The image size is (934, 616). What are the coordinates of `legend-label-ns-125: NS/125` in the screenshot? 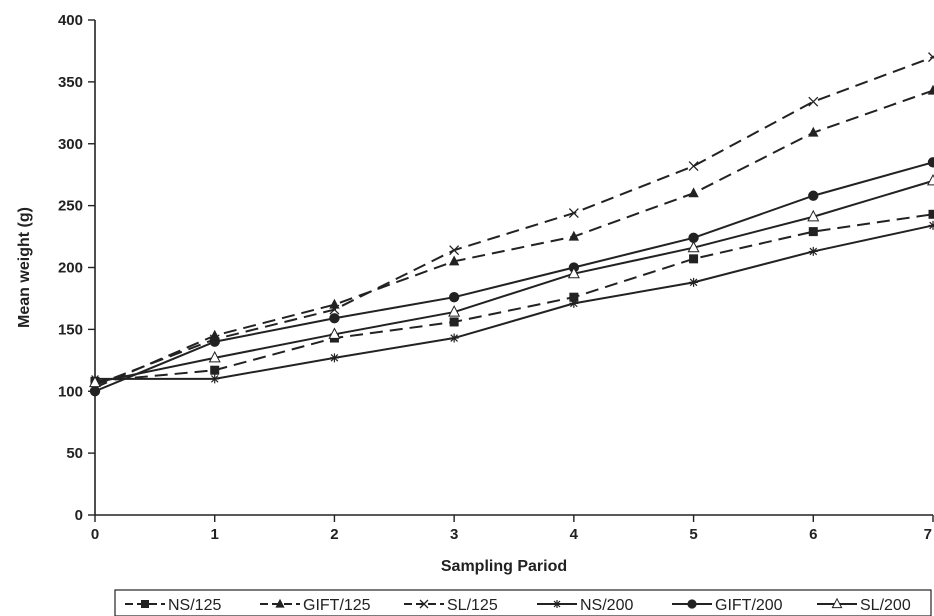 It's located at (194, 605).